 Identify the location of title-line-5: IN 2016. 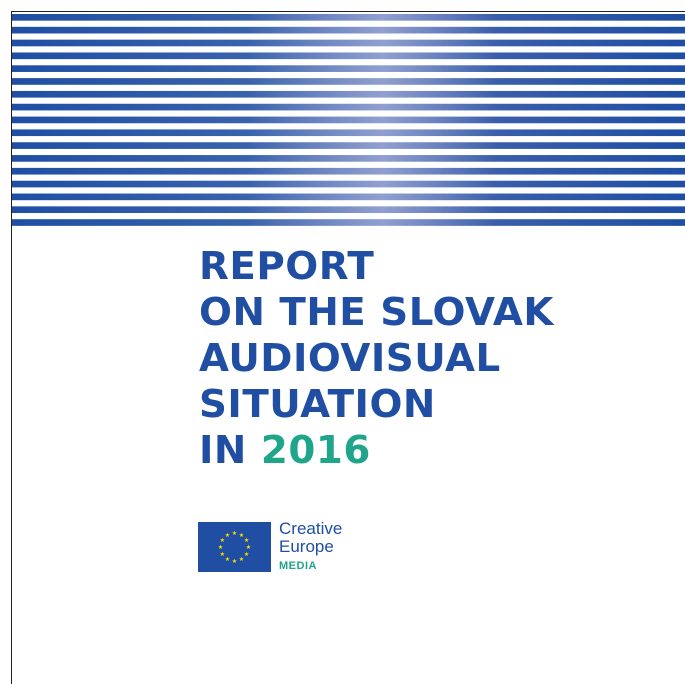
(438, 450).